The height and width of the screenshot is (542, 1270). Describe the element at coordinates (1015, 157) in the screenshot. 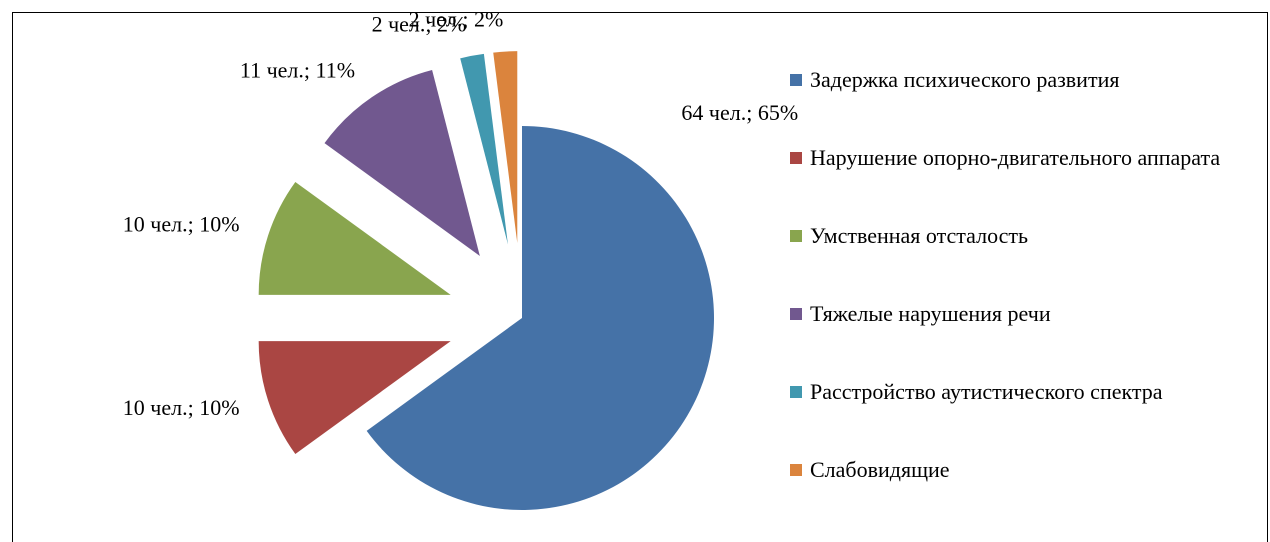

I see `legend-label: Нарушение опорно-двигательного аппарата` at that location.